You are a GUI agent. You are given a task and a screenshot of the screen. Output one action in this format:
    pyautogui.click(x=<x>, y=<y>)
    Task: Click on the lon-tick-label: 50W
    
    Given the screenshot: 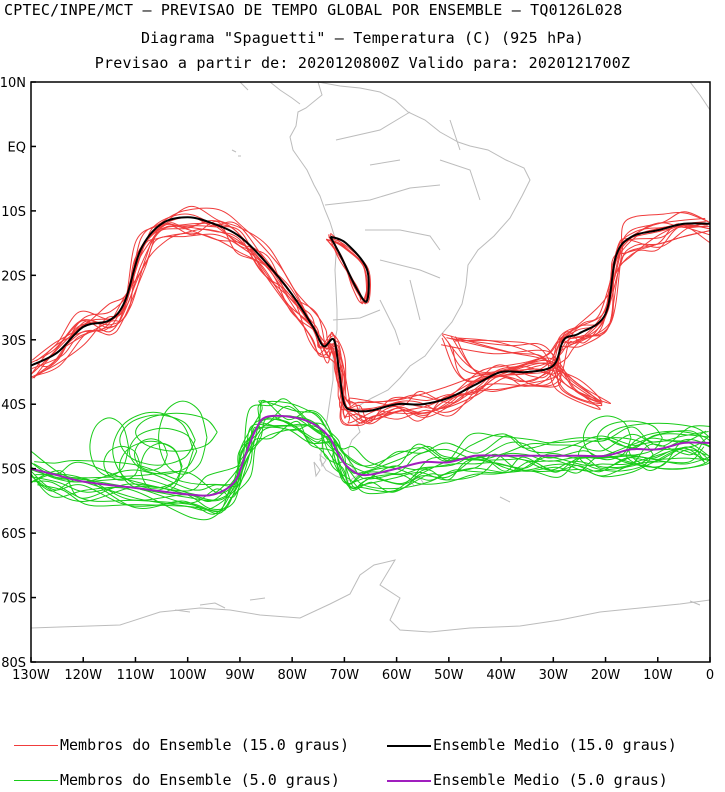 What is the action you would take?
    pyautogui.click(x=449, y=675)
    